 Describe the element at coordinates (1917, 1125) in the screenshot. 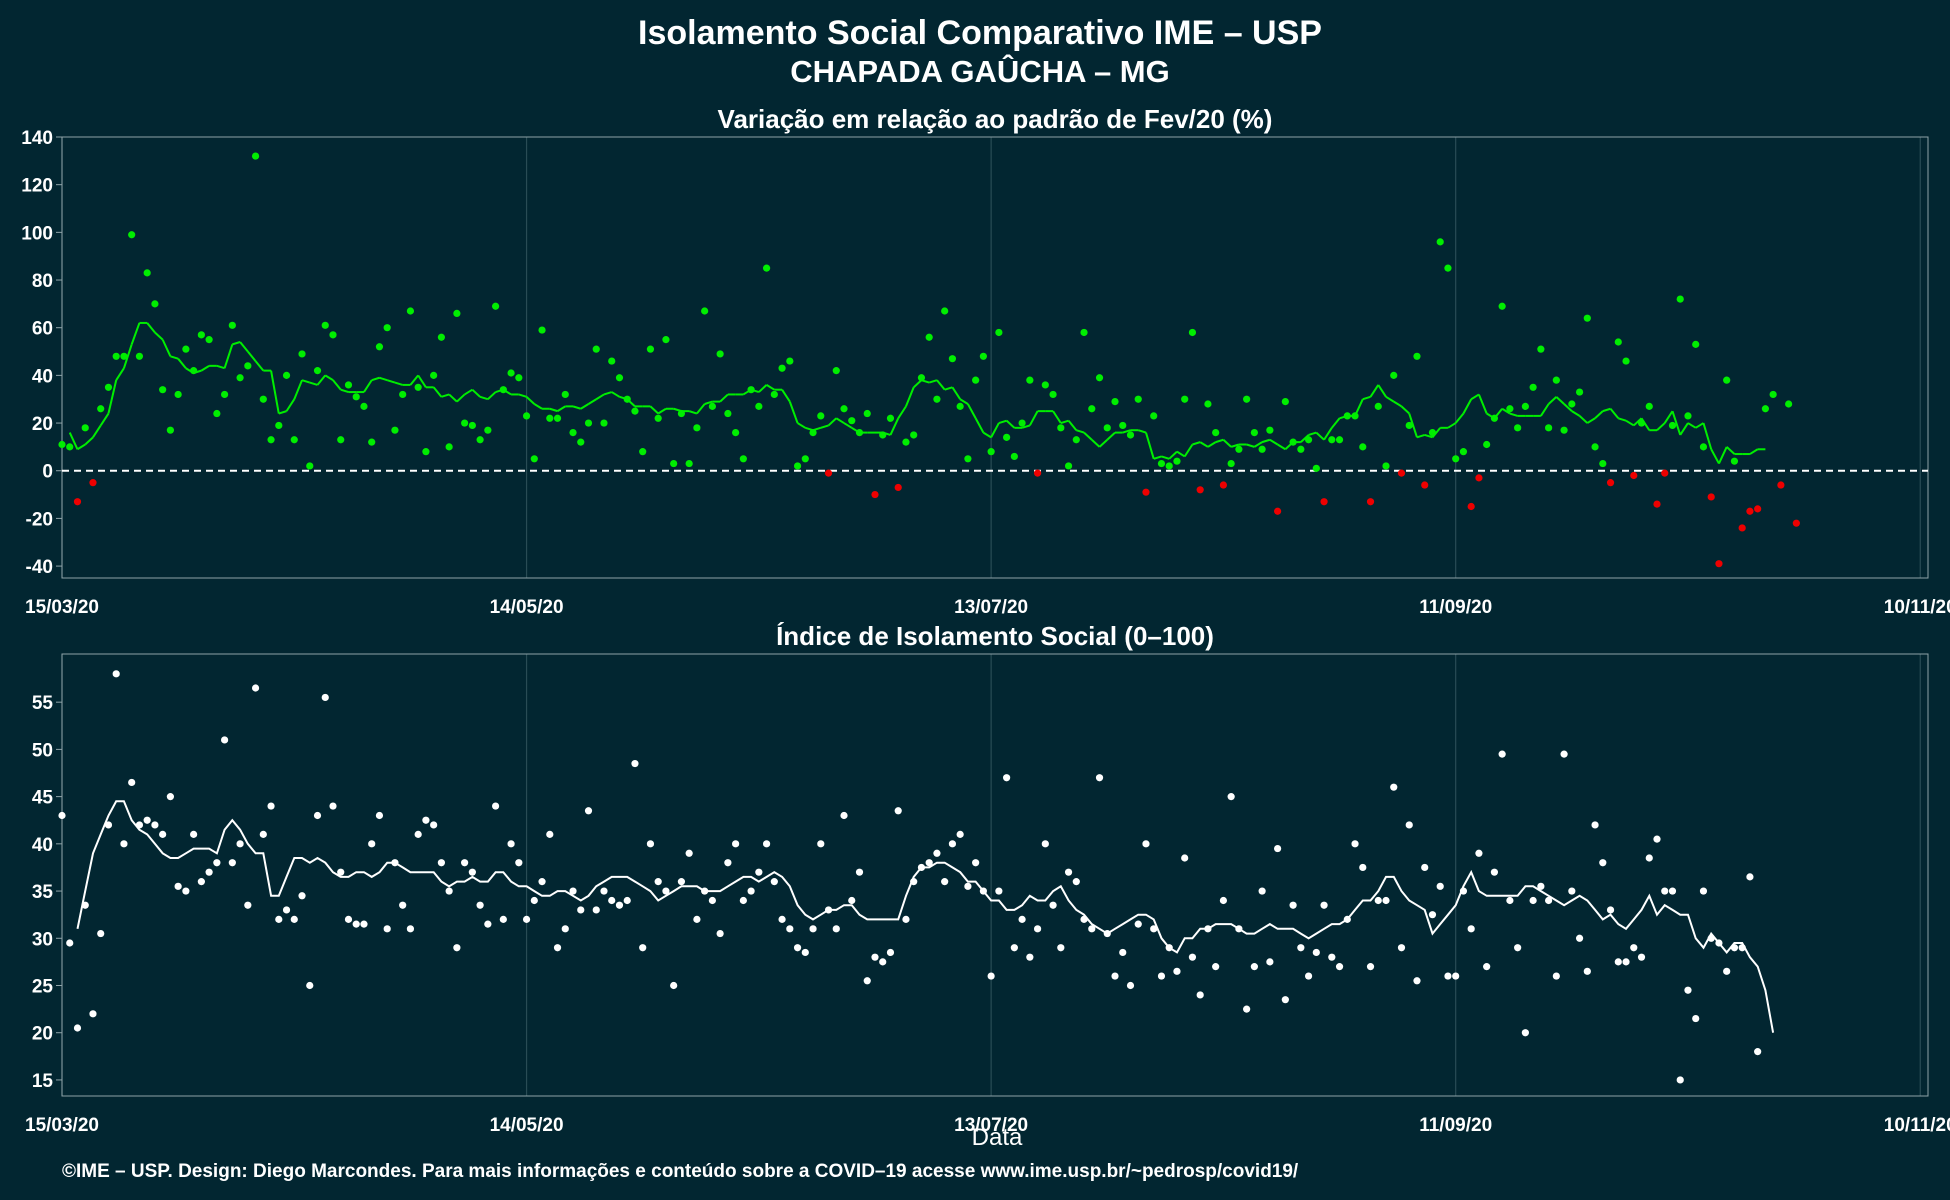

I see `x-tick-label: 10/11/20` at that location.